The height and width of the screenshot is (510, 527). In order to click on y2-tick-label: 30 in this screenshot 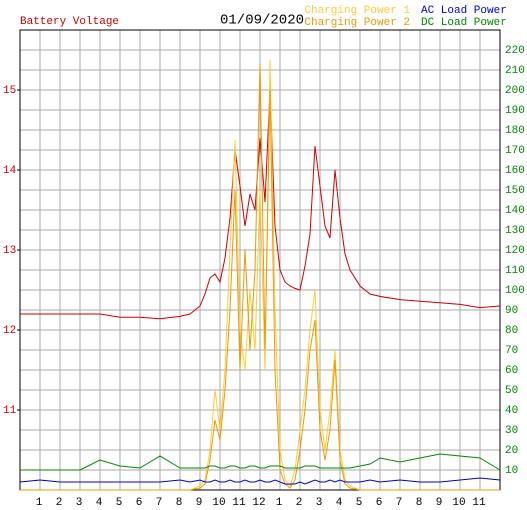, I will do `click(511, 431)`.